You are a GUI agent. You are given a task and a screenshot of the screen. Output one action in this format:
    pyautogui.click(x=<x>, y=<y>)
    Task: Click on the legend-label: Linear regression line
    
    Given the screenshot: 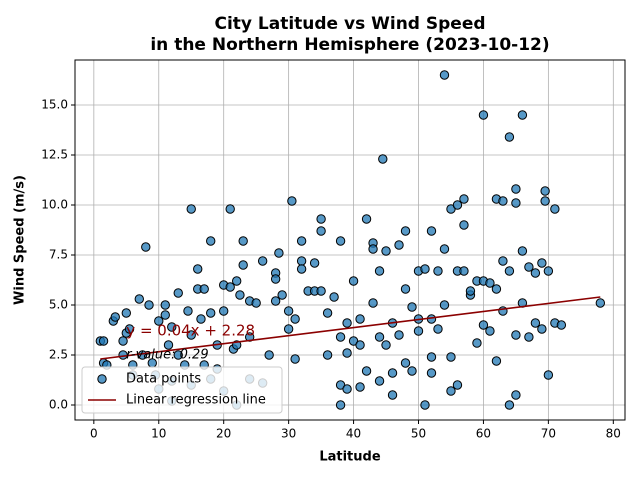 What is the action you would take?
    pyautogui.click(x=196, y=400)
    